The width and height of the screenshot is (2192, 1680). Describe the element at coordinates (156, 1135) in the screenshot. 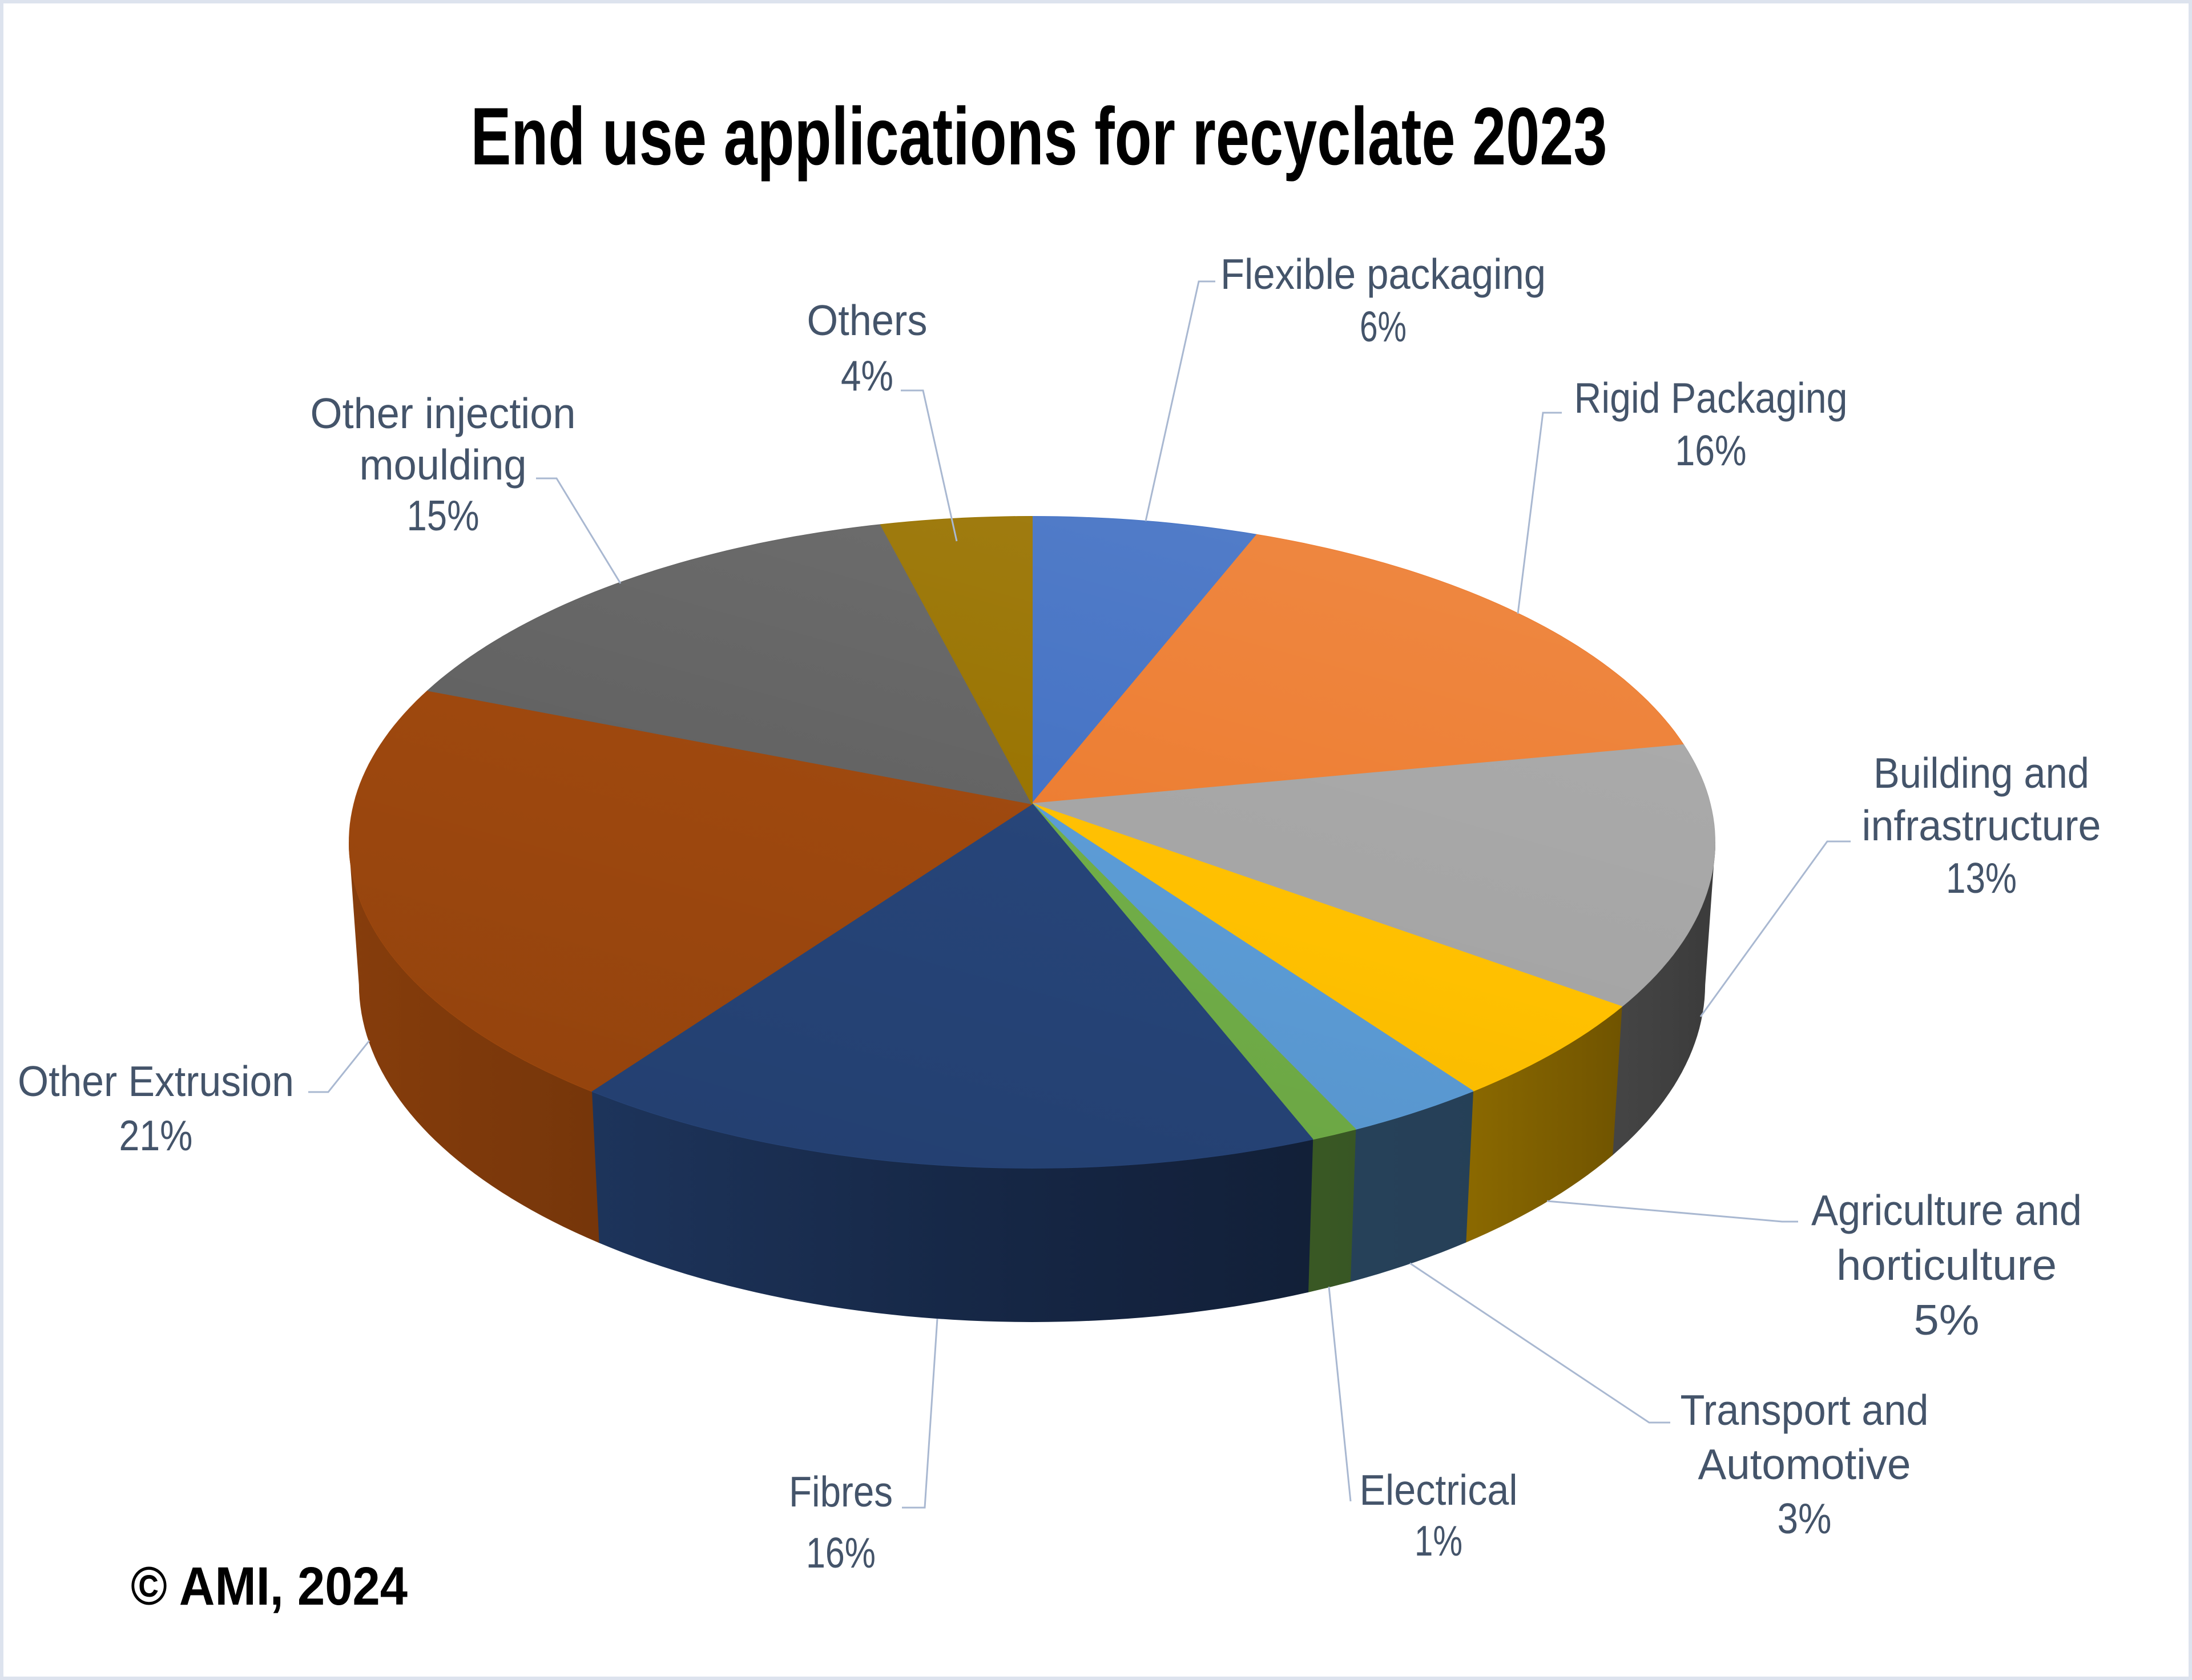

I see `svg-text: 21%` at that location.